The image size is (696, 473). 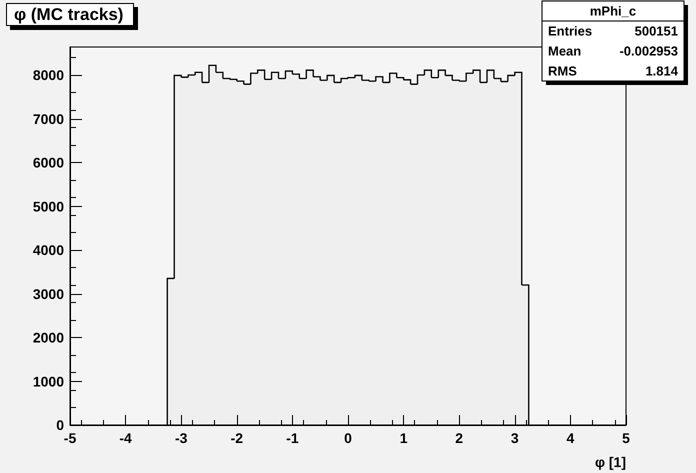 I want to click on x-tick-label: 5, so click(x=626, y=438).